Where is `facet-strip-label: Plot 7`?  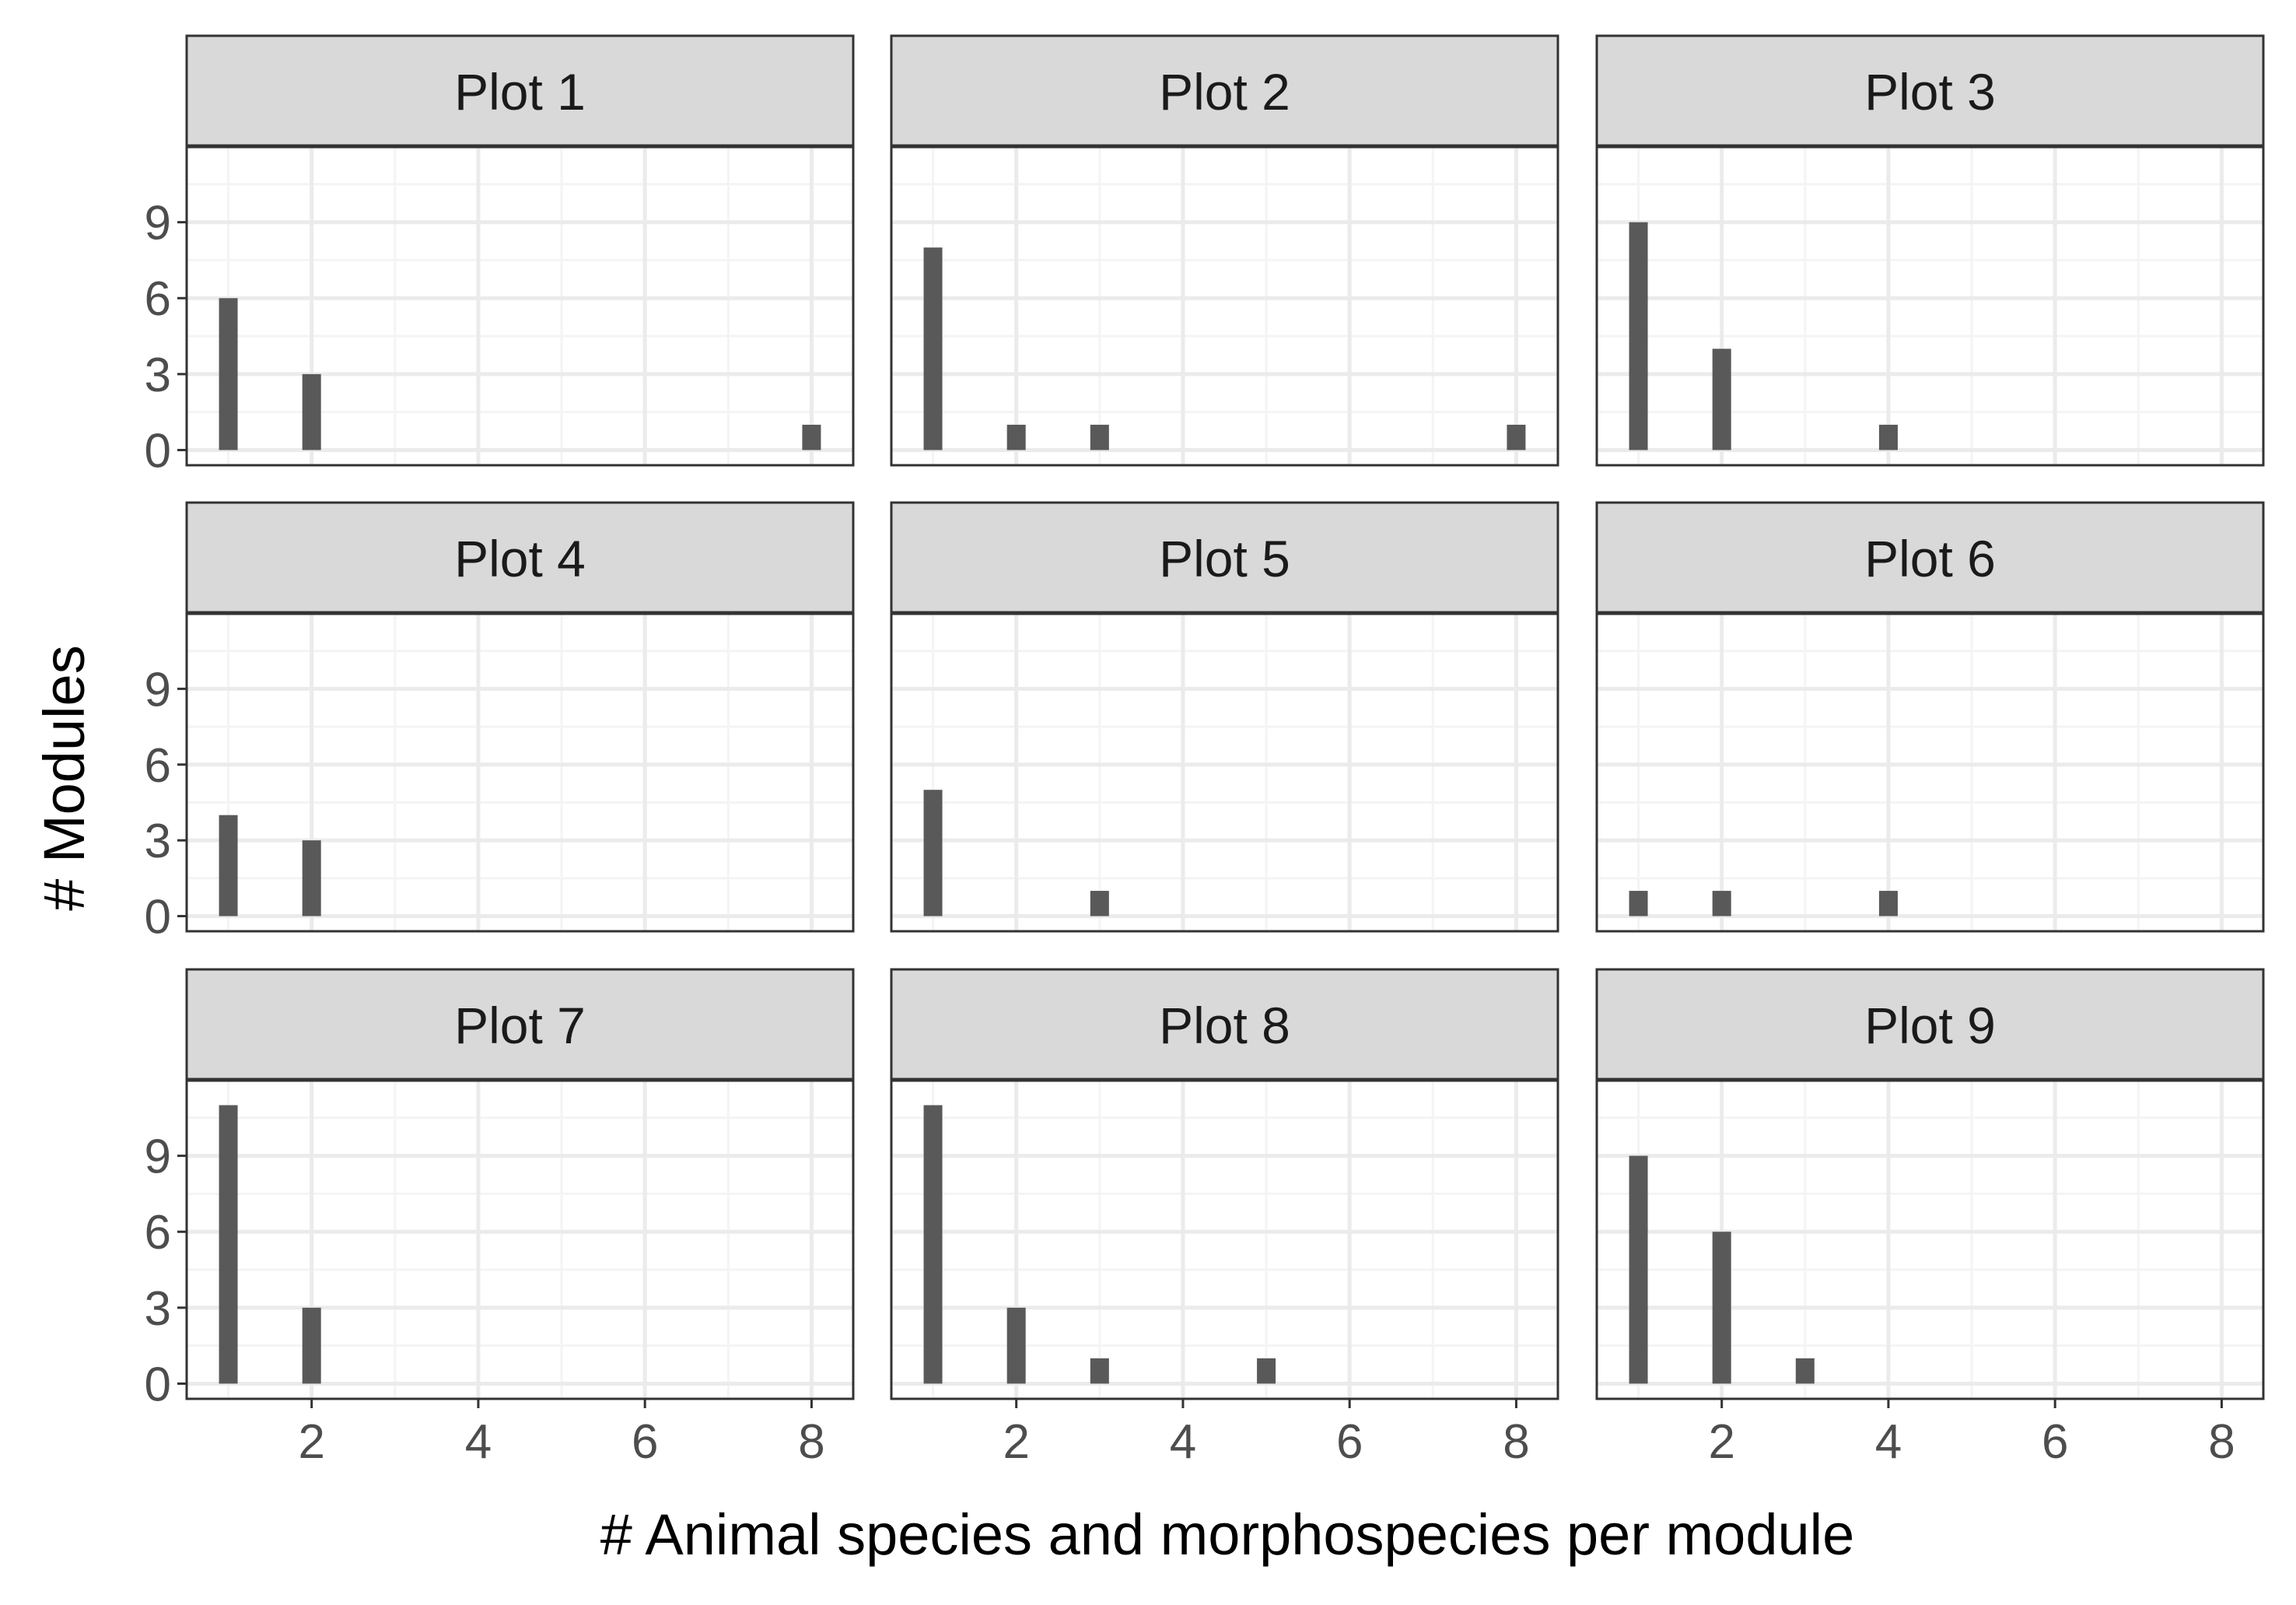 facet-strip-label: Plot 7 is located at coordinates (520, 1025).